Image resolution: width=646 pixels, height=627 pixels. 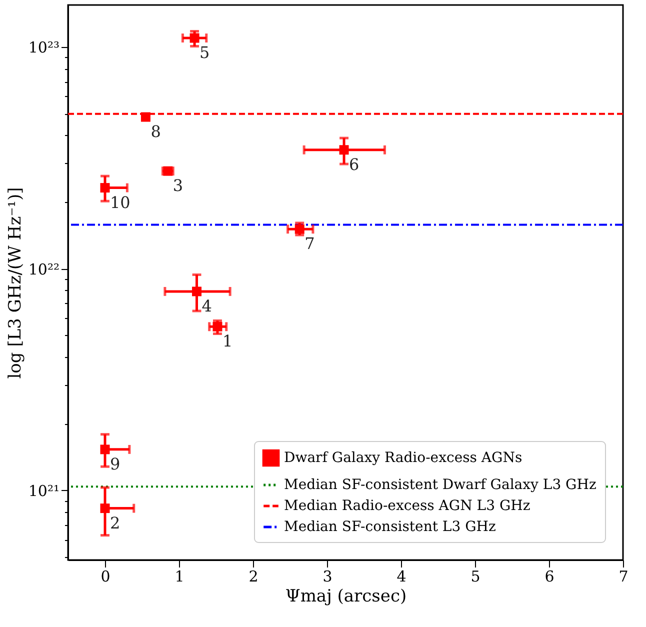 What do you see at coordinates (44, 47) in the screenshot?
I see `y-tick-label: 10²³` at bounding box center [44, 47].